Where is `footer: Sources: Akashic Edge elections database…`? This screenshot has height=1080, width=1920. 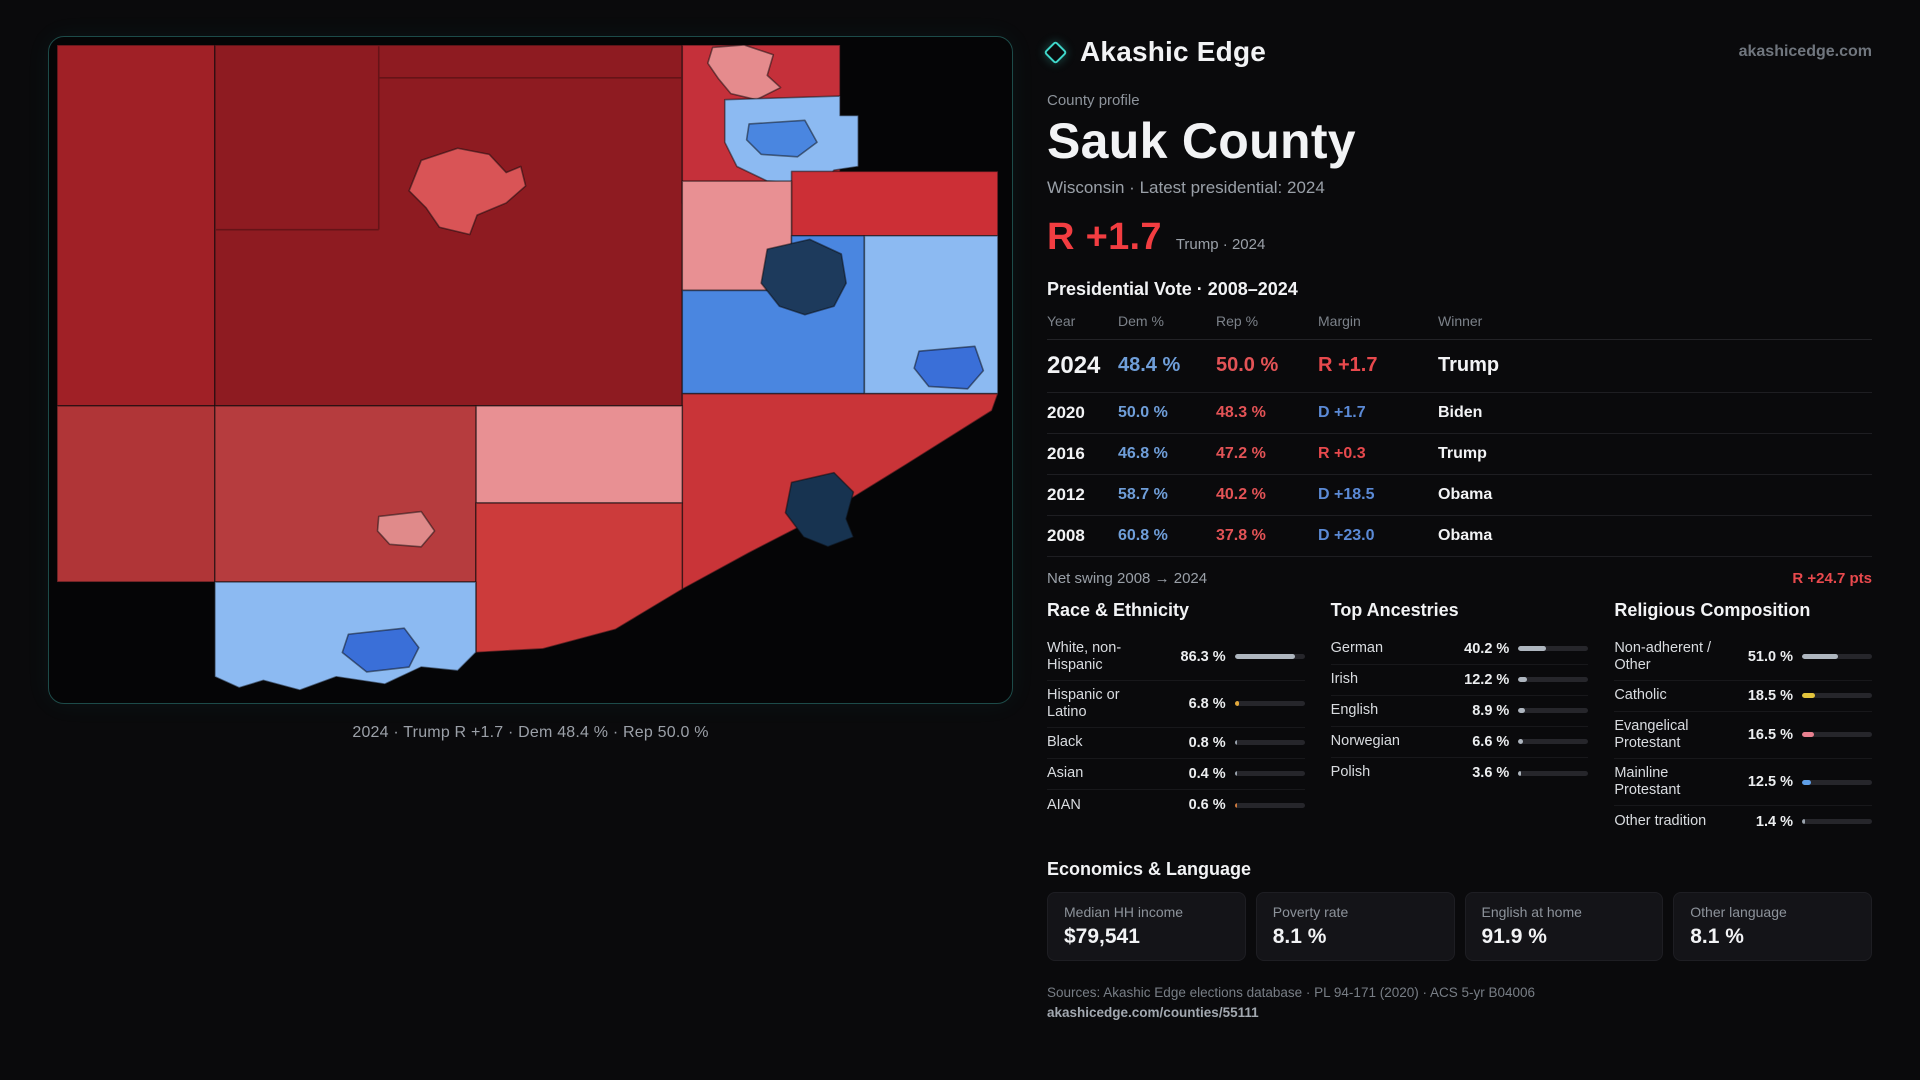
footer: Sources: Akashic Edge elections database… is located at coordinates (1459, 1003).